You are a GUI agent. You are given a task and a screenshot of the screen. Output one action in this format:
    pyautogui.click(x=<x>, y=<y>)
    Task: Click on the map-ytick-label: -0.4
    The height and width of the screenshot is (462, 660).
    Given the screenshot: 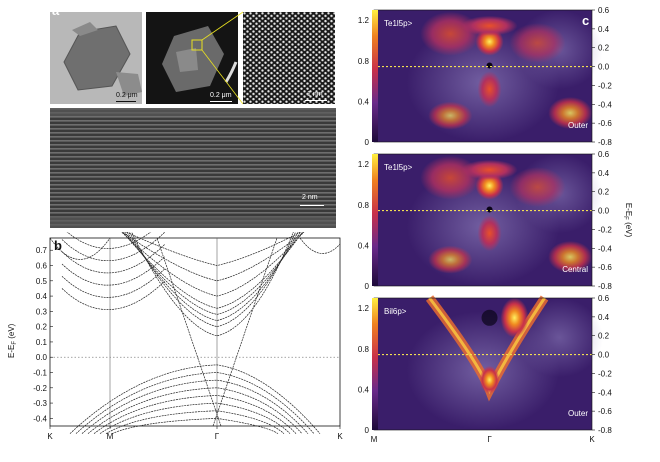 What is the action you would take?
    pyautogui.click(x=605, y=104)
    